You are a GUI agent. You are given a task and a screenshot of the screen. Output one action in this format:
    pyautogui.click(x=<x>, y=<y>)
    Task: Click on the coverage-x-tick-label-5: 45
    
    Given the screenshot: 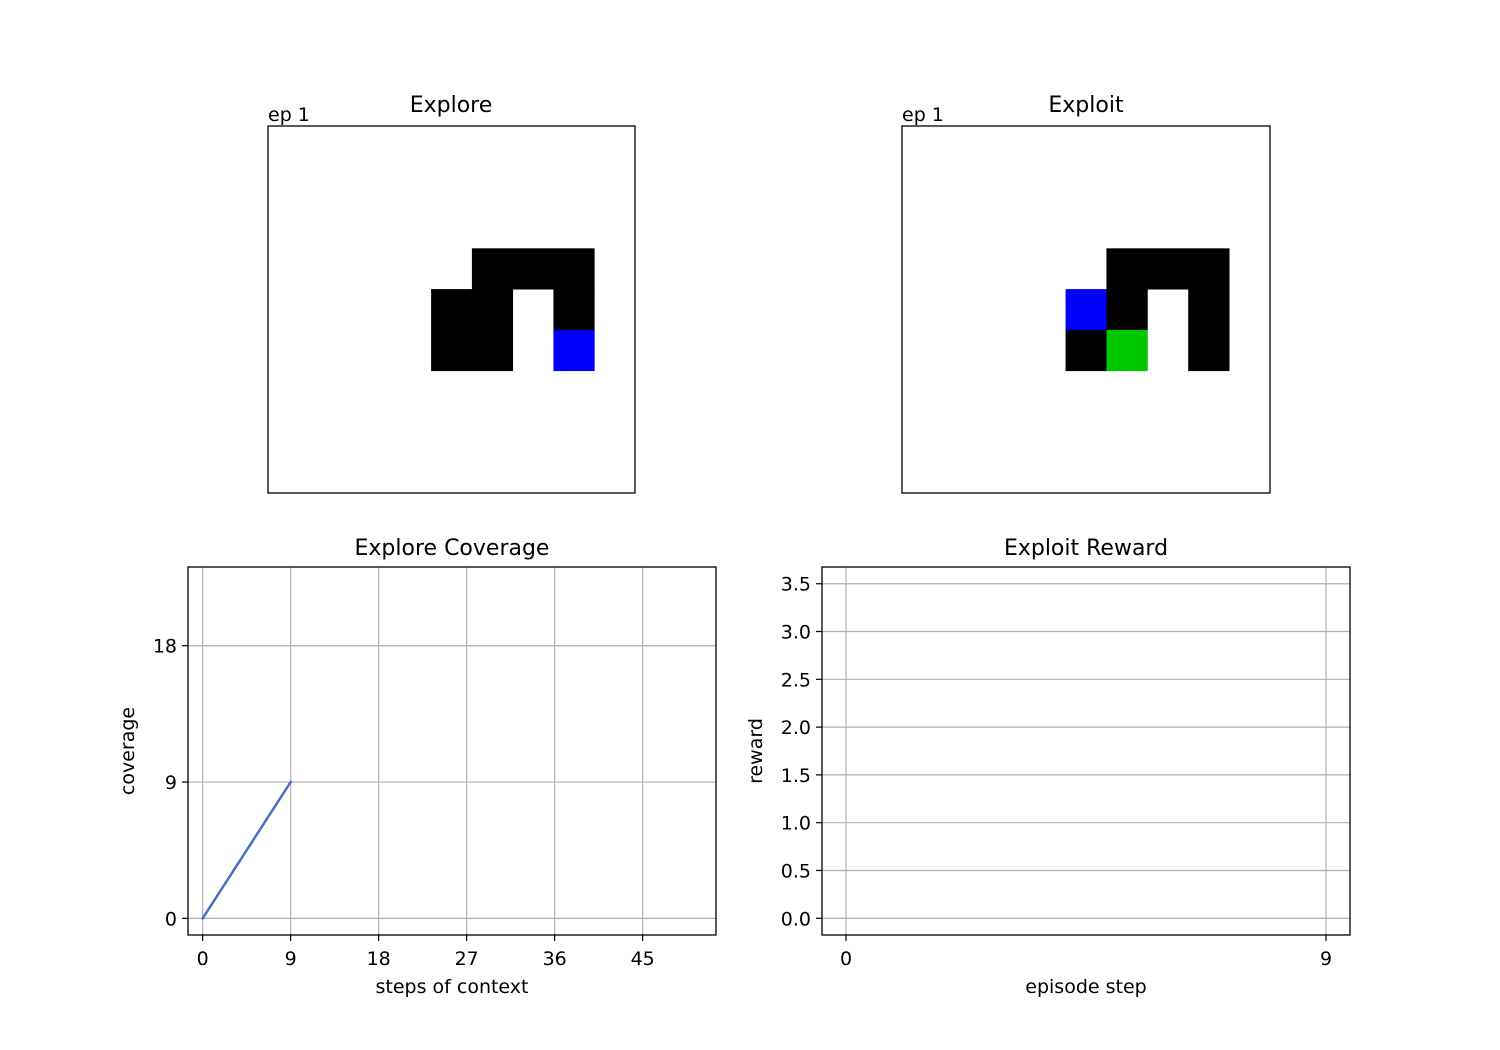 What is the action you would take?
    pyautogui.click(x=643, y=959)
    